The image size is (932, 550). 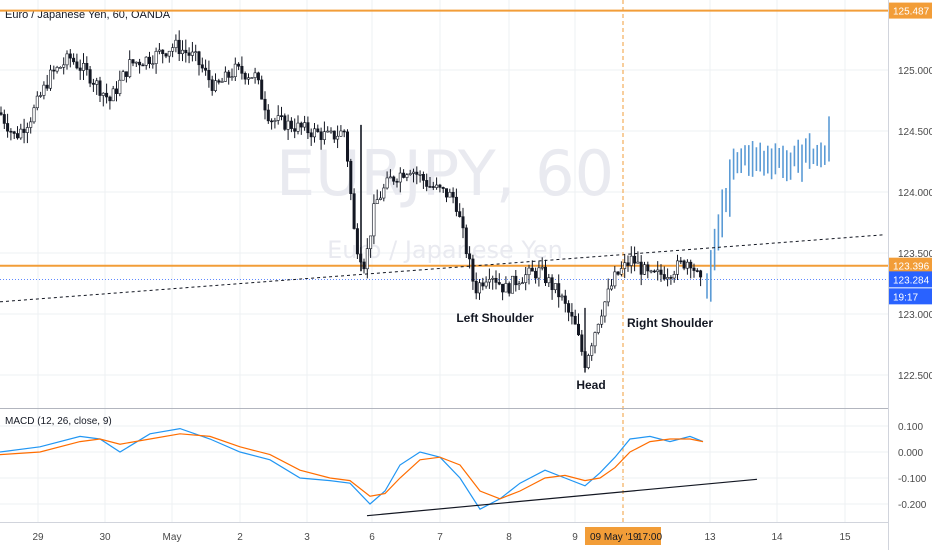 I want to click on countdown-badge: 19:17, so click(x=905, y=297).